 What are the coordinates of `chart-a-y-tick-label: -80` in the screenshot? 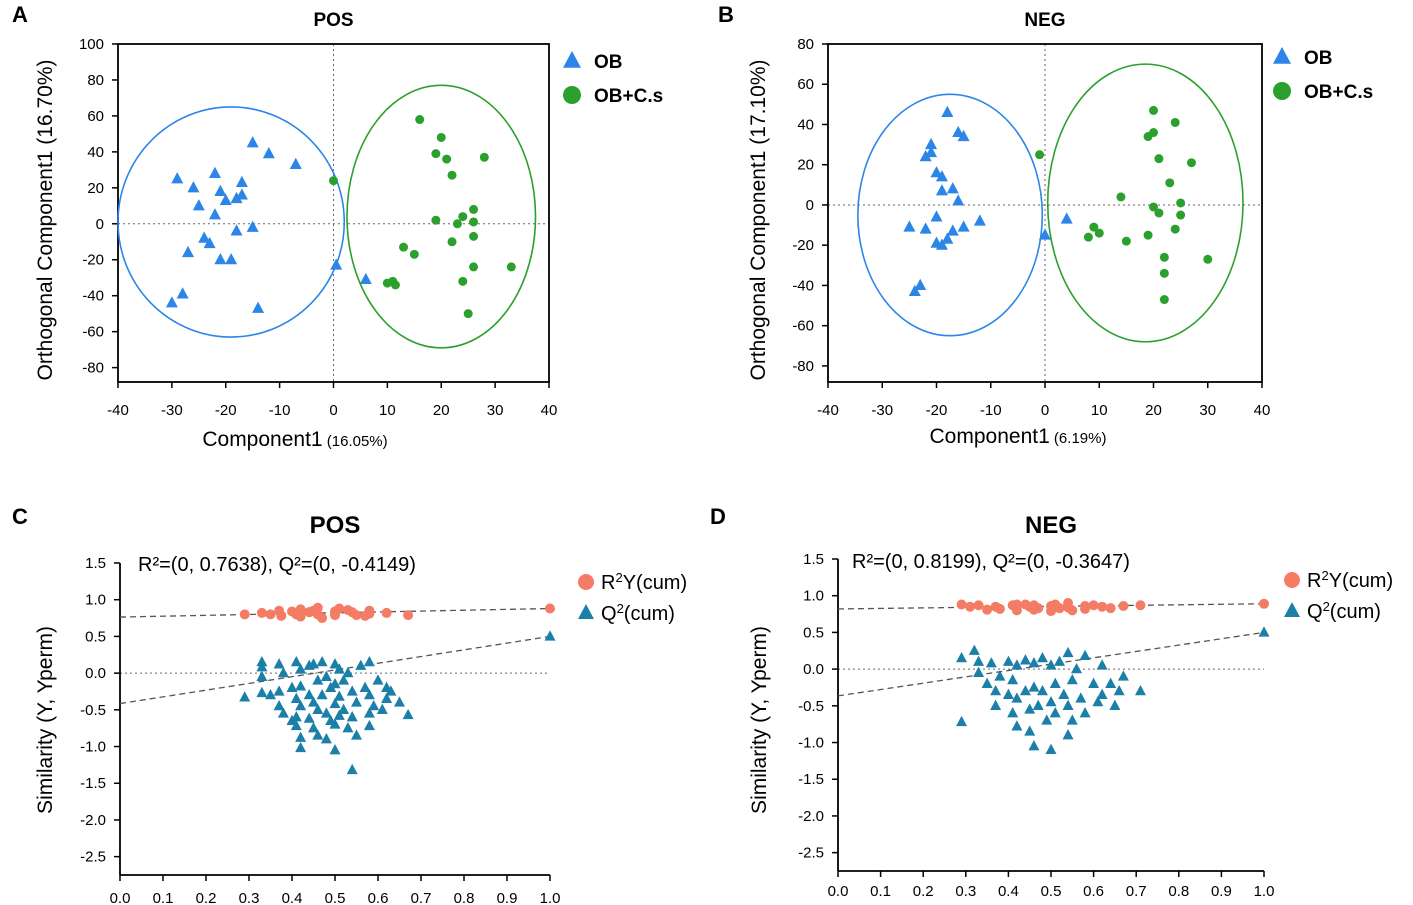 It's located at (93, 368).